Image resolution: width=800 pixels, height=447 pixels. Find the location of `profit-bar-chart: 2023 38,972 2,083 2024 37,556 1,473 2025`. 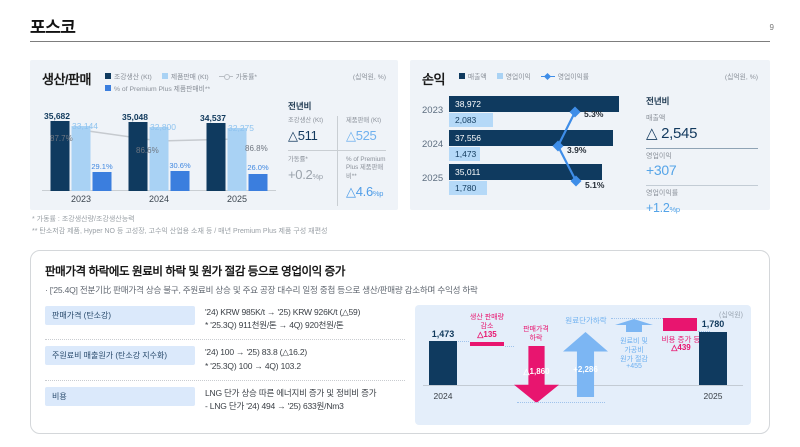

profit-bar-chart: 2023 38,972 2,083 2024 37,556 1,473 2025 is located at coordinates (524, 147).